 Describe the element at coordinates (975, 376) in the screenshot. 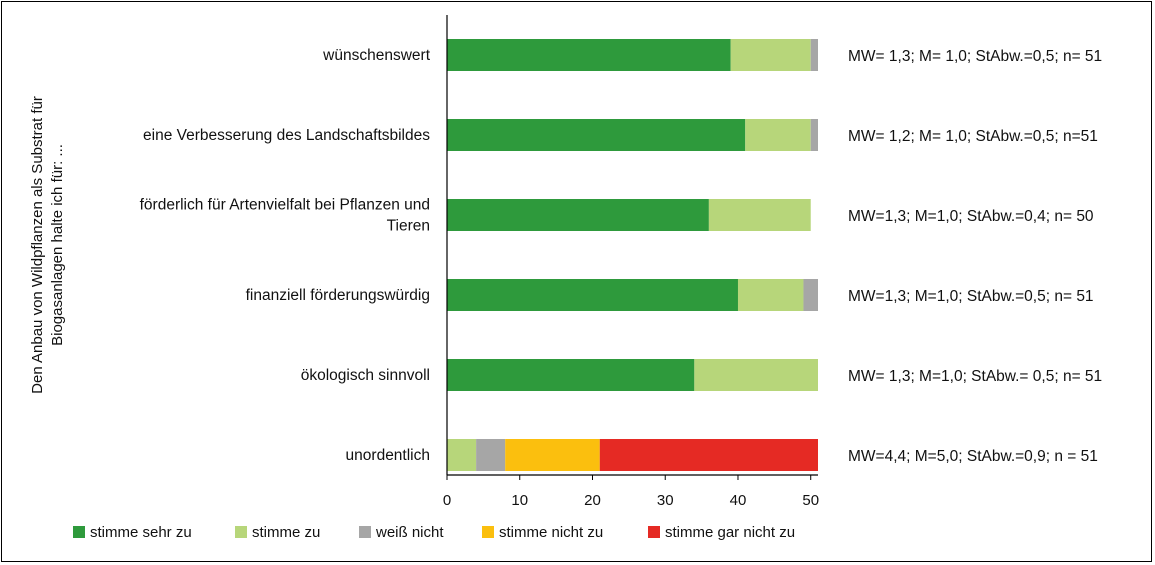

I see `stat-label: MW= 1,3; M=1,0; StAbw.= 0,5; n= 51` at that location.